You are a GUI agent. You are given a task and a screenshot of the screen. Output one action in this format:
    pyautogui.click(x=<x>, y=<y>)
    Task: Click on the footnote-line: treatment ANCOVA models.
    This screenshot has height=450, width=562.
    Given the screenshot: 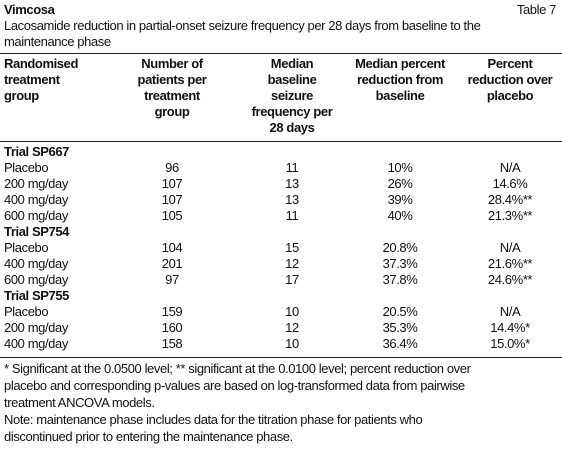 What is the action you would take?
    pyautogui.click(x=79, y=402)
    